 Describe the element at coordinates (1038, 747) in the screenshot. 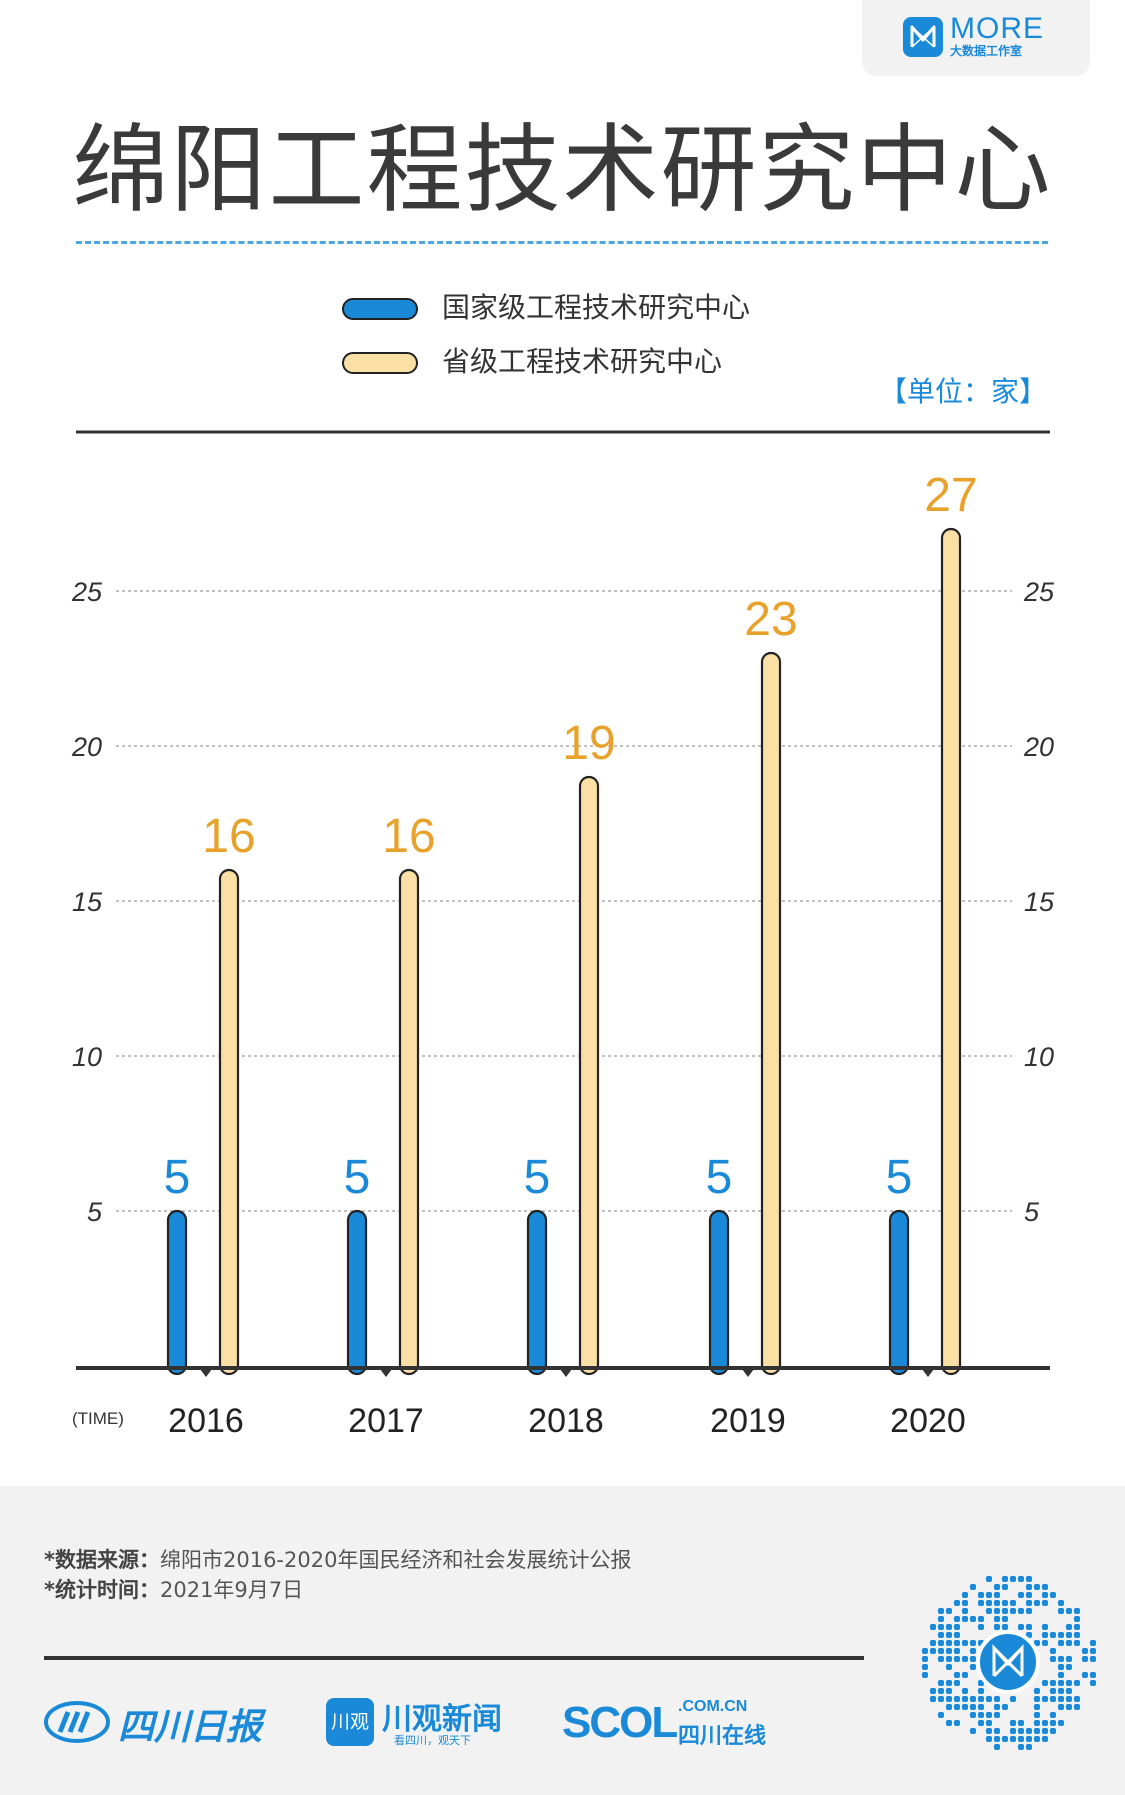

I see `y-tick-label-right: 20` at that location.